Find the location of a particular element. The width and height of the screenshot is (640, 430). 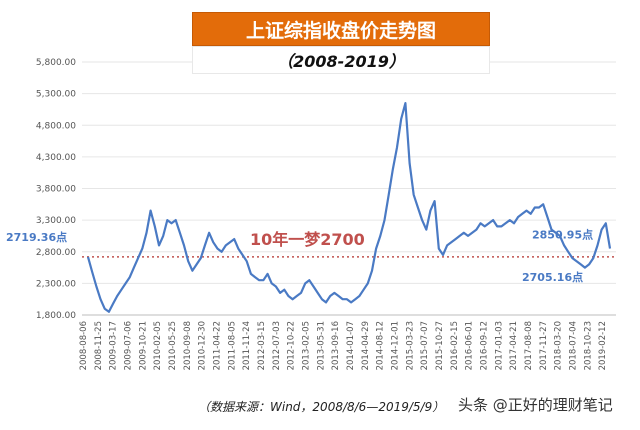

x-tick-label: 2012-07-03 is located at coordinates (277, 345).